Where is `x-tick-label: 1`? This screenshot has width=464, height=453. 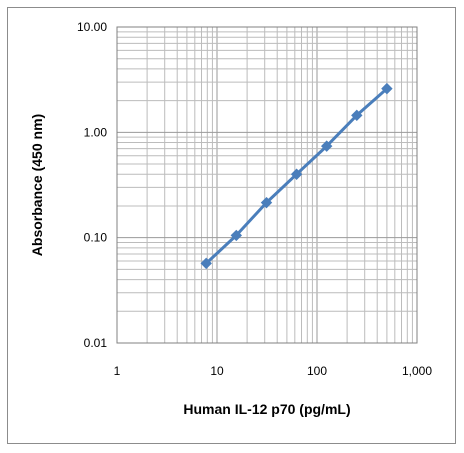
x-tick-label: 1 is located at coordinates (117, 371).